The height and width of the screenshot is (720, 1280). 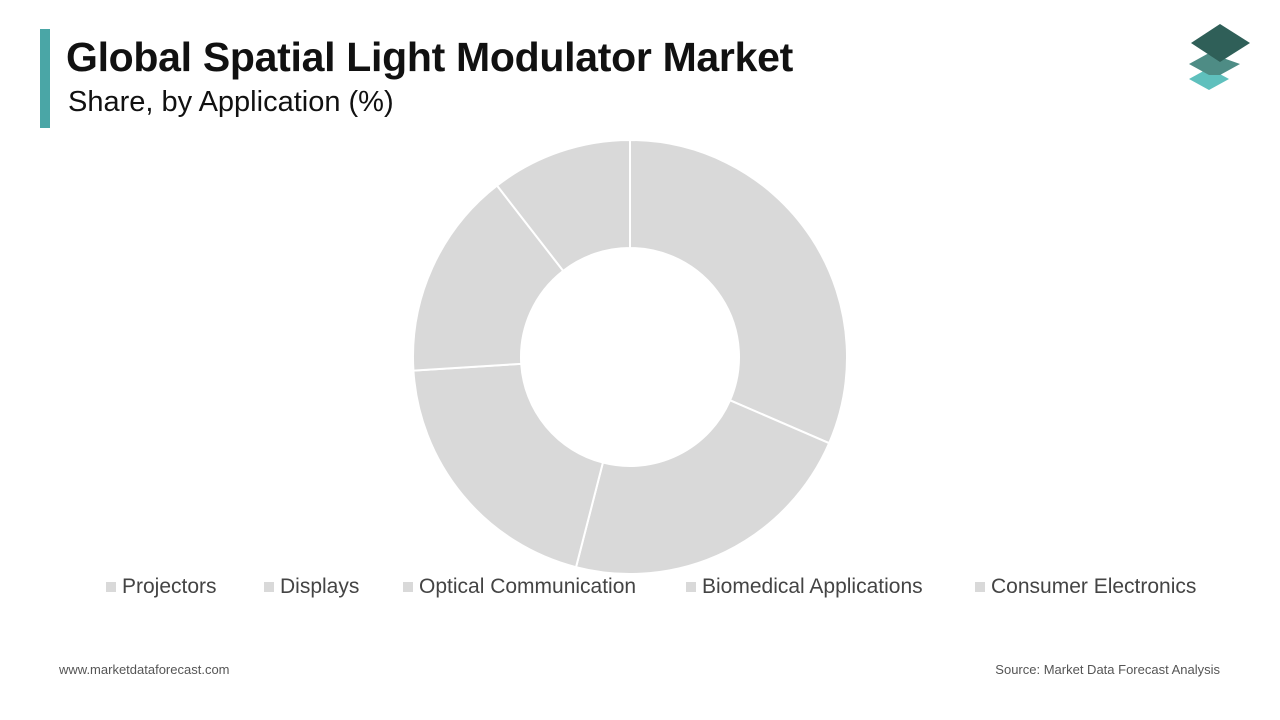 What do you see at coordinates (508, 465) in the screenshot?
I see `donut-slice-optical-communication` at bounding box center [508, 465].